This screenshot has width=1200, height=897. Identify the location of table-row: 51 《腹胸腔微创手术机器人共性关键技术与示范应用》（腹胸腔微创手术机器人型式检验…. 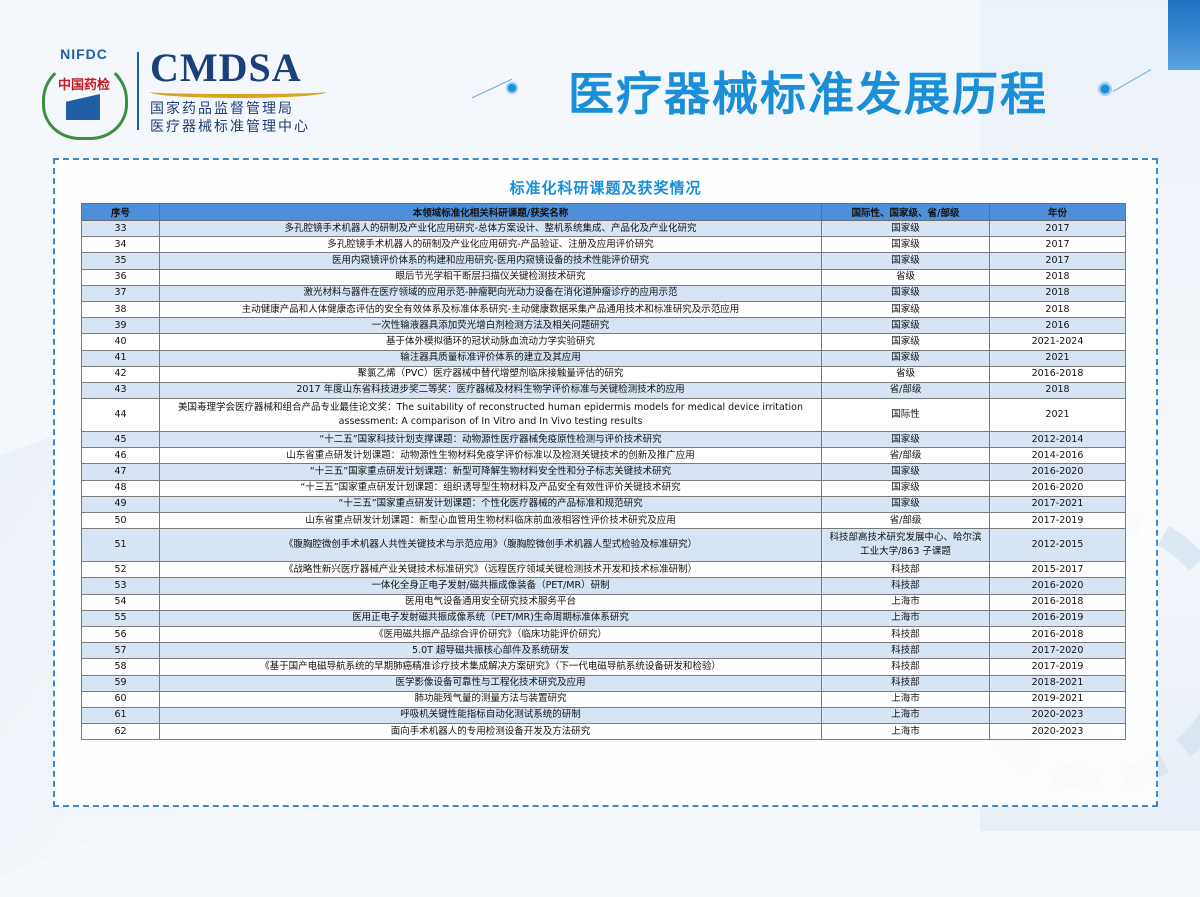
(603, 545).